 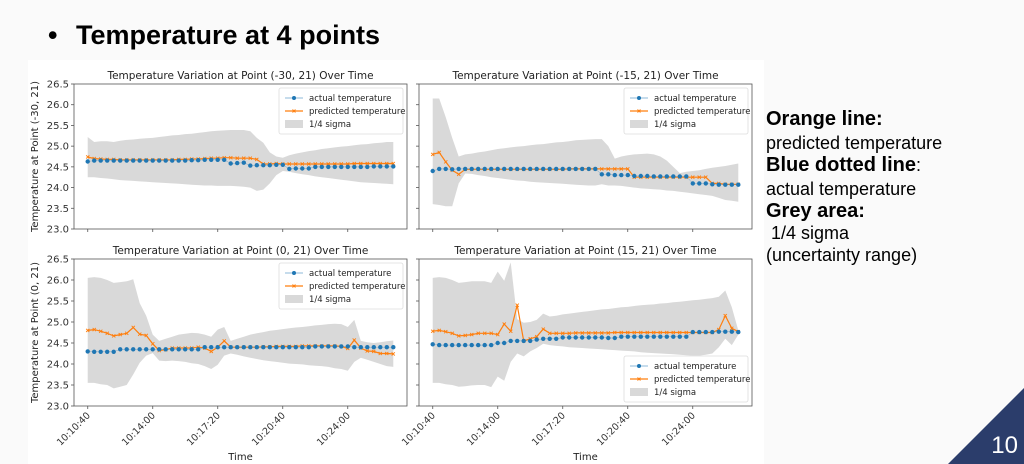 What do you see at coordinates (584, 457) in the screenshot?
I see `x-axis-label: Time` at bounding box center [584, 457].